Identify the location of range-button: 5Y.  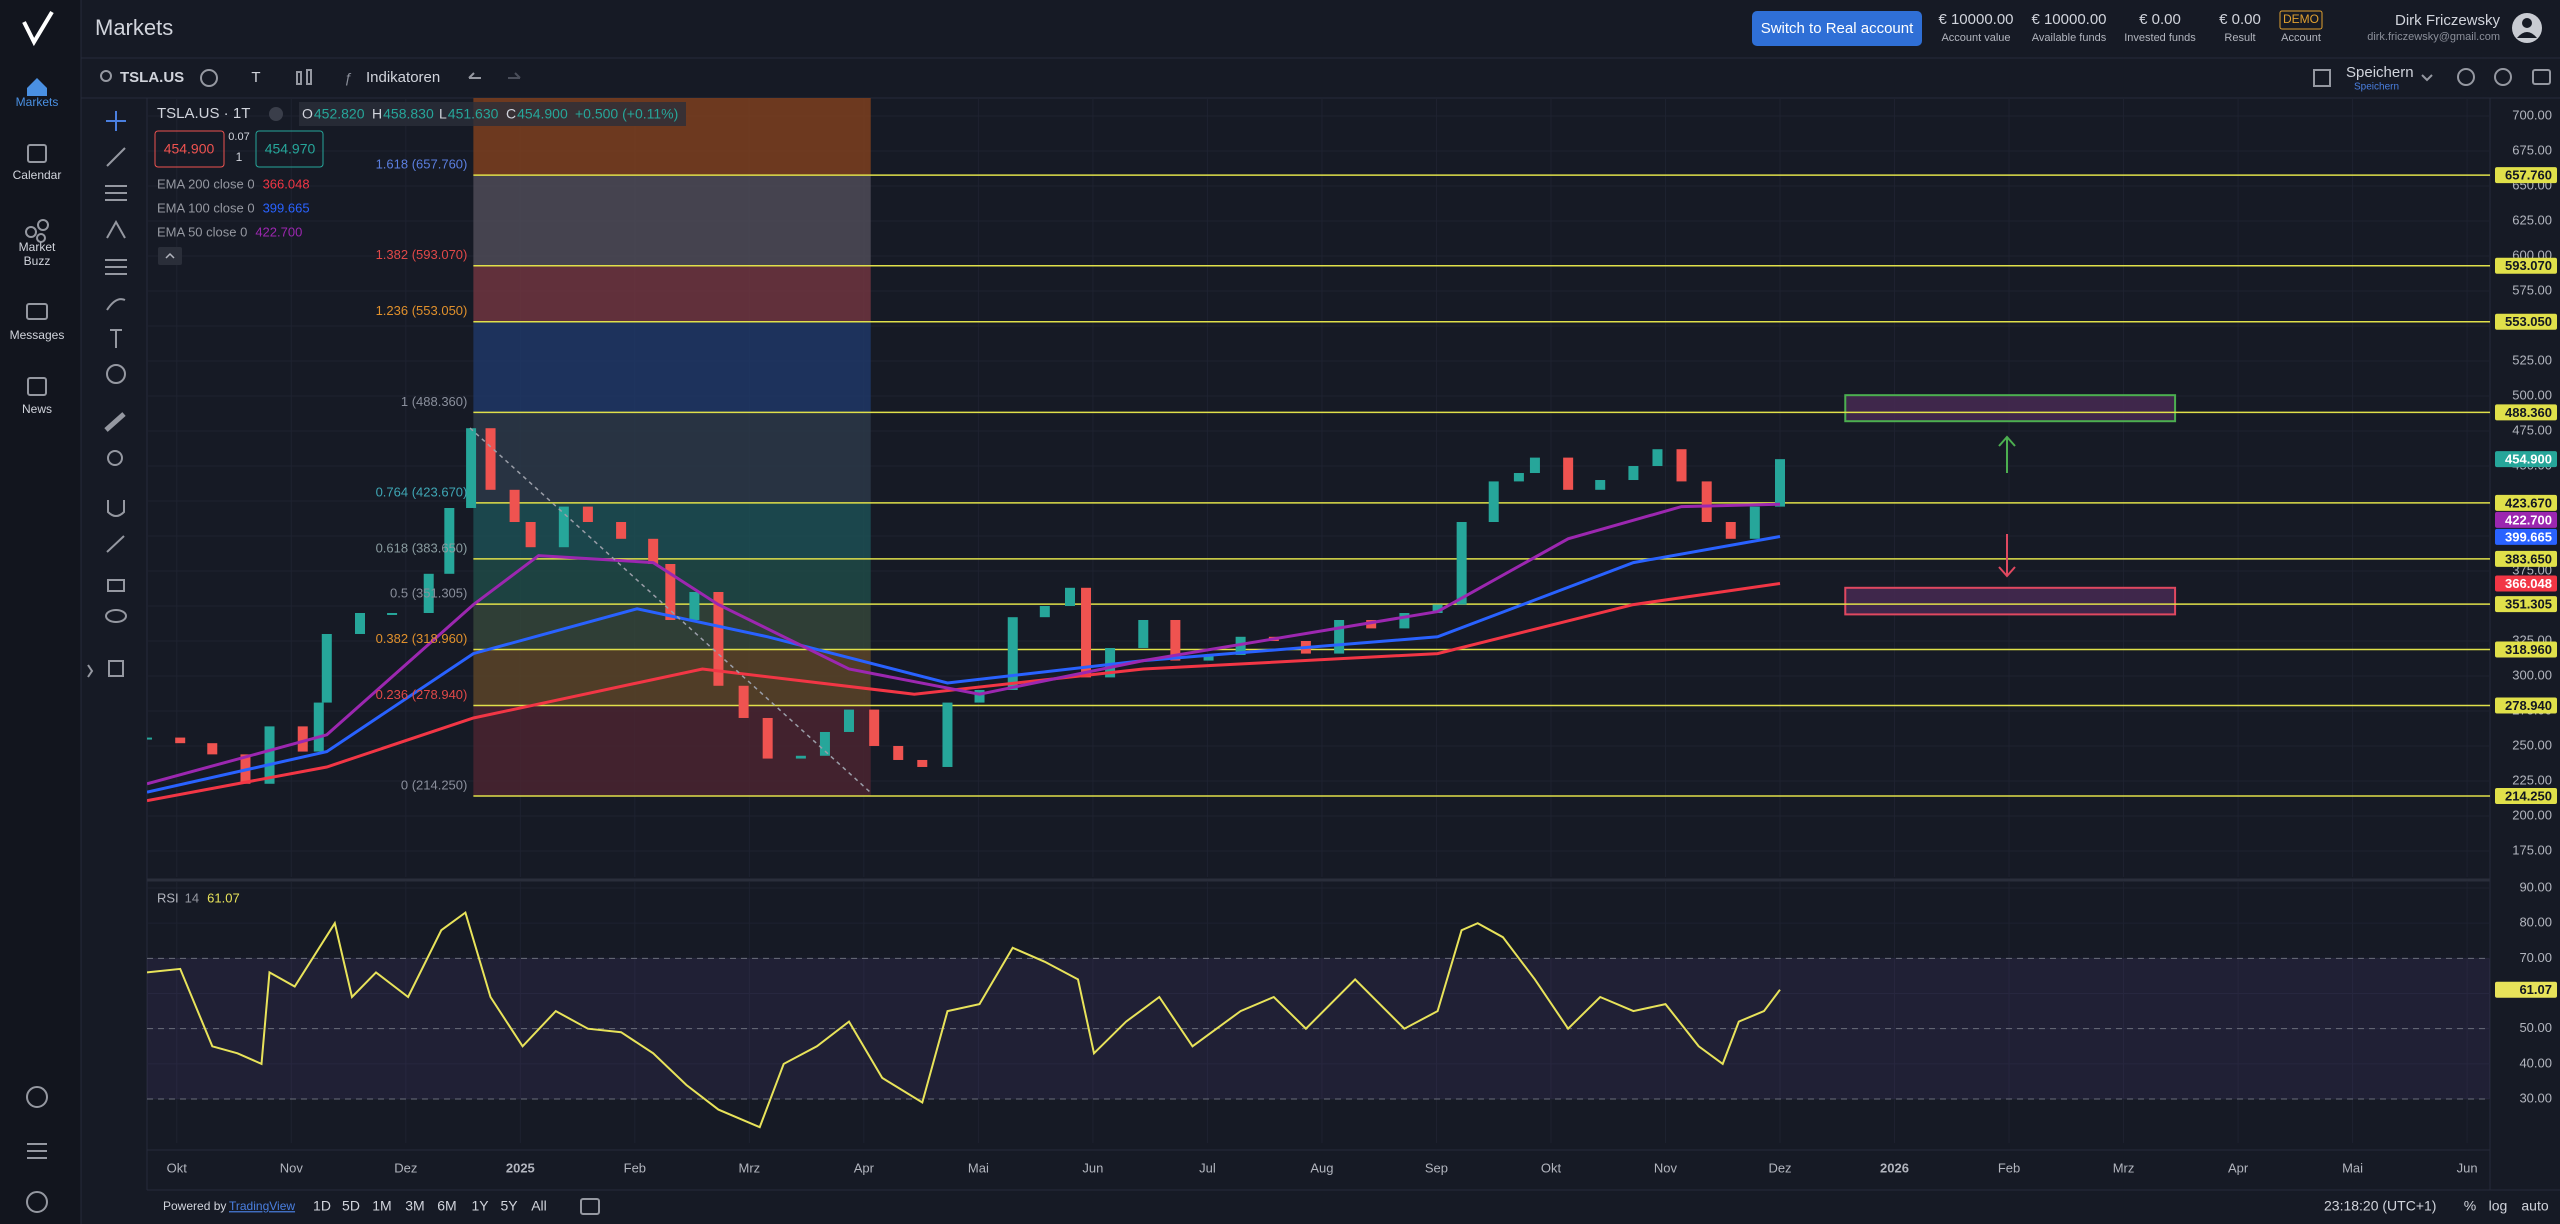
(509, 1206).